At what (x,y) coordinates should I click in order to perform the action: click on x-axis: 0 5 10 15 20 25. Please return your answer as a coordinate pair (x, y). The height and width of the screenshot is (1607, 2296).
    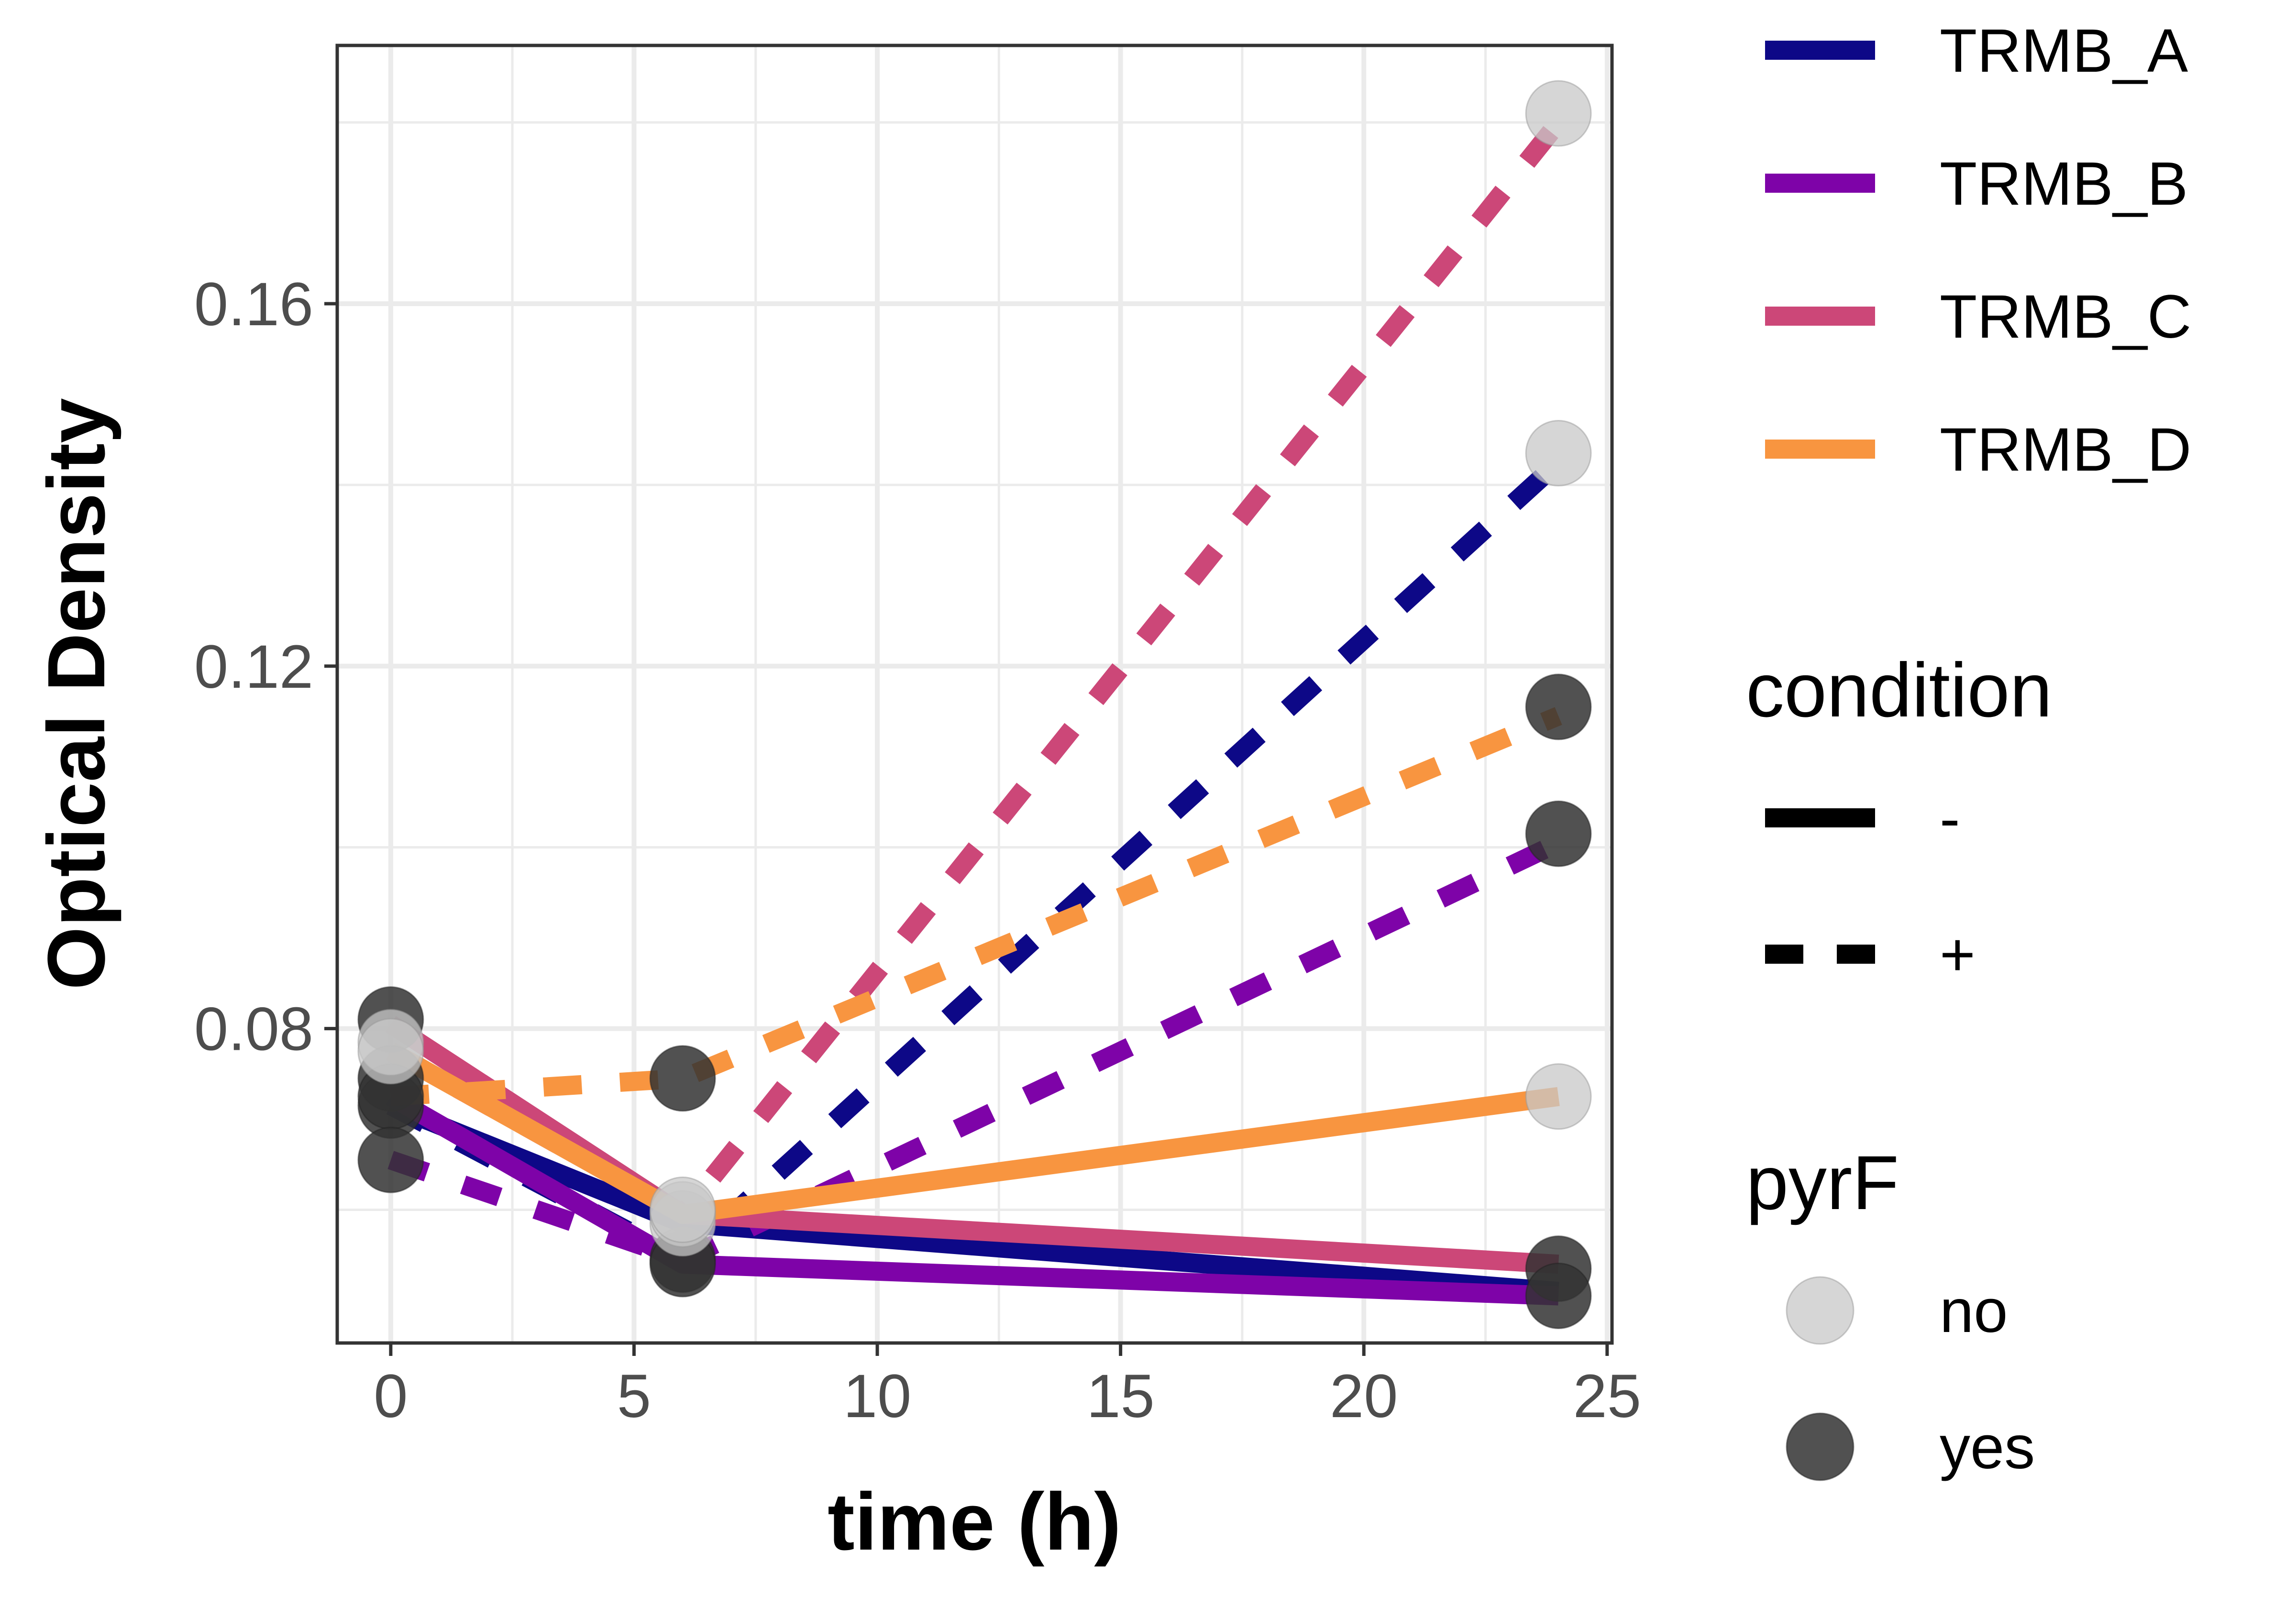
    Looking at the image, I should click on (1008, 1387).